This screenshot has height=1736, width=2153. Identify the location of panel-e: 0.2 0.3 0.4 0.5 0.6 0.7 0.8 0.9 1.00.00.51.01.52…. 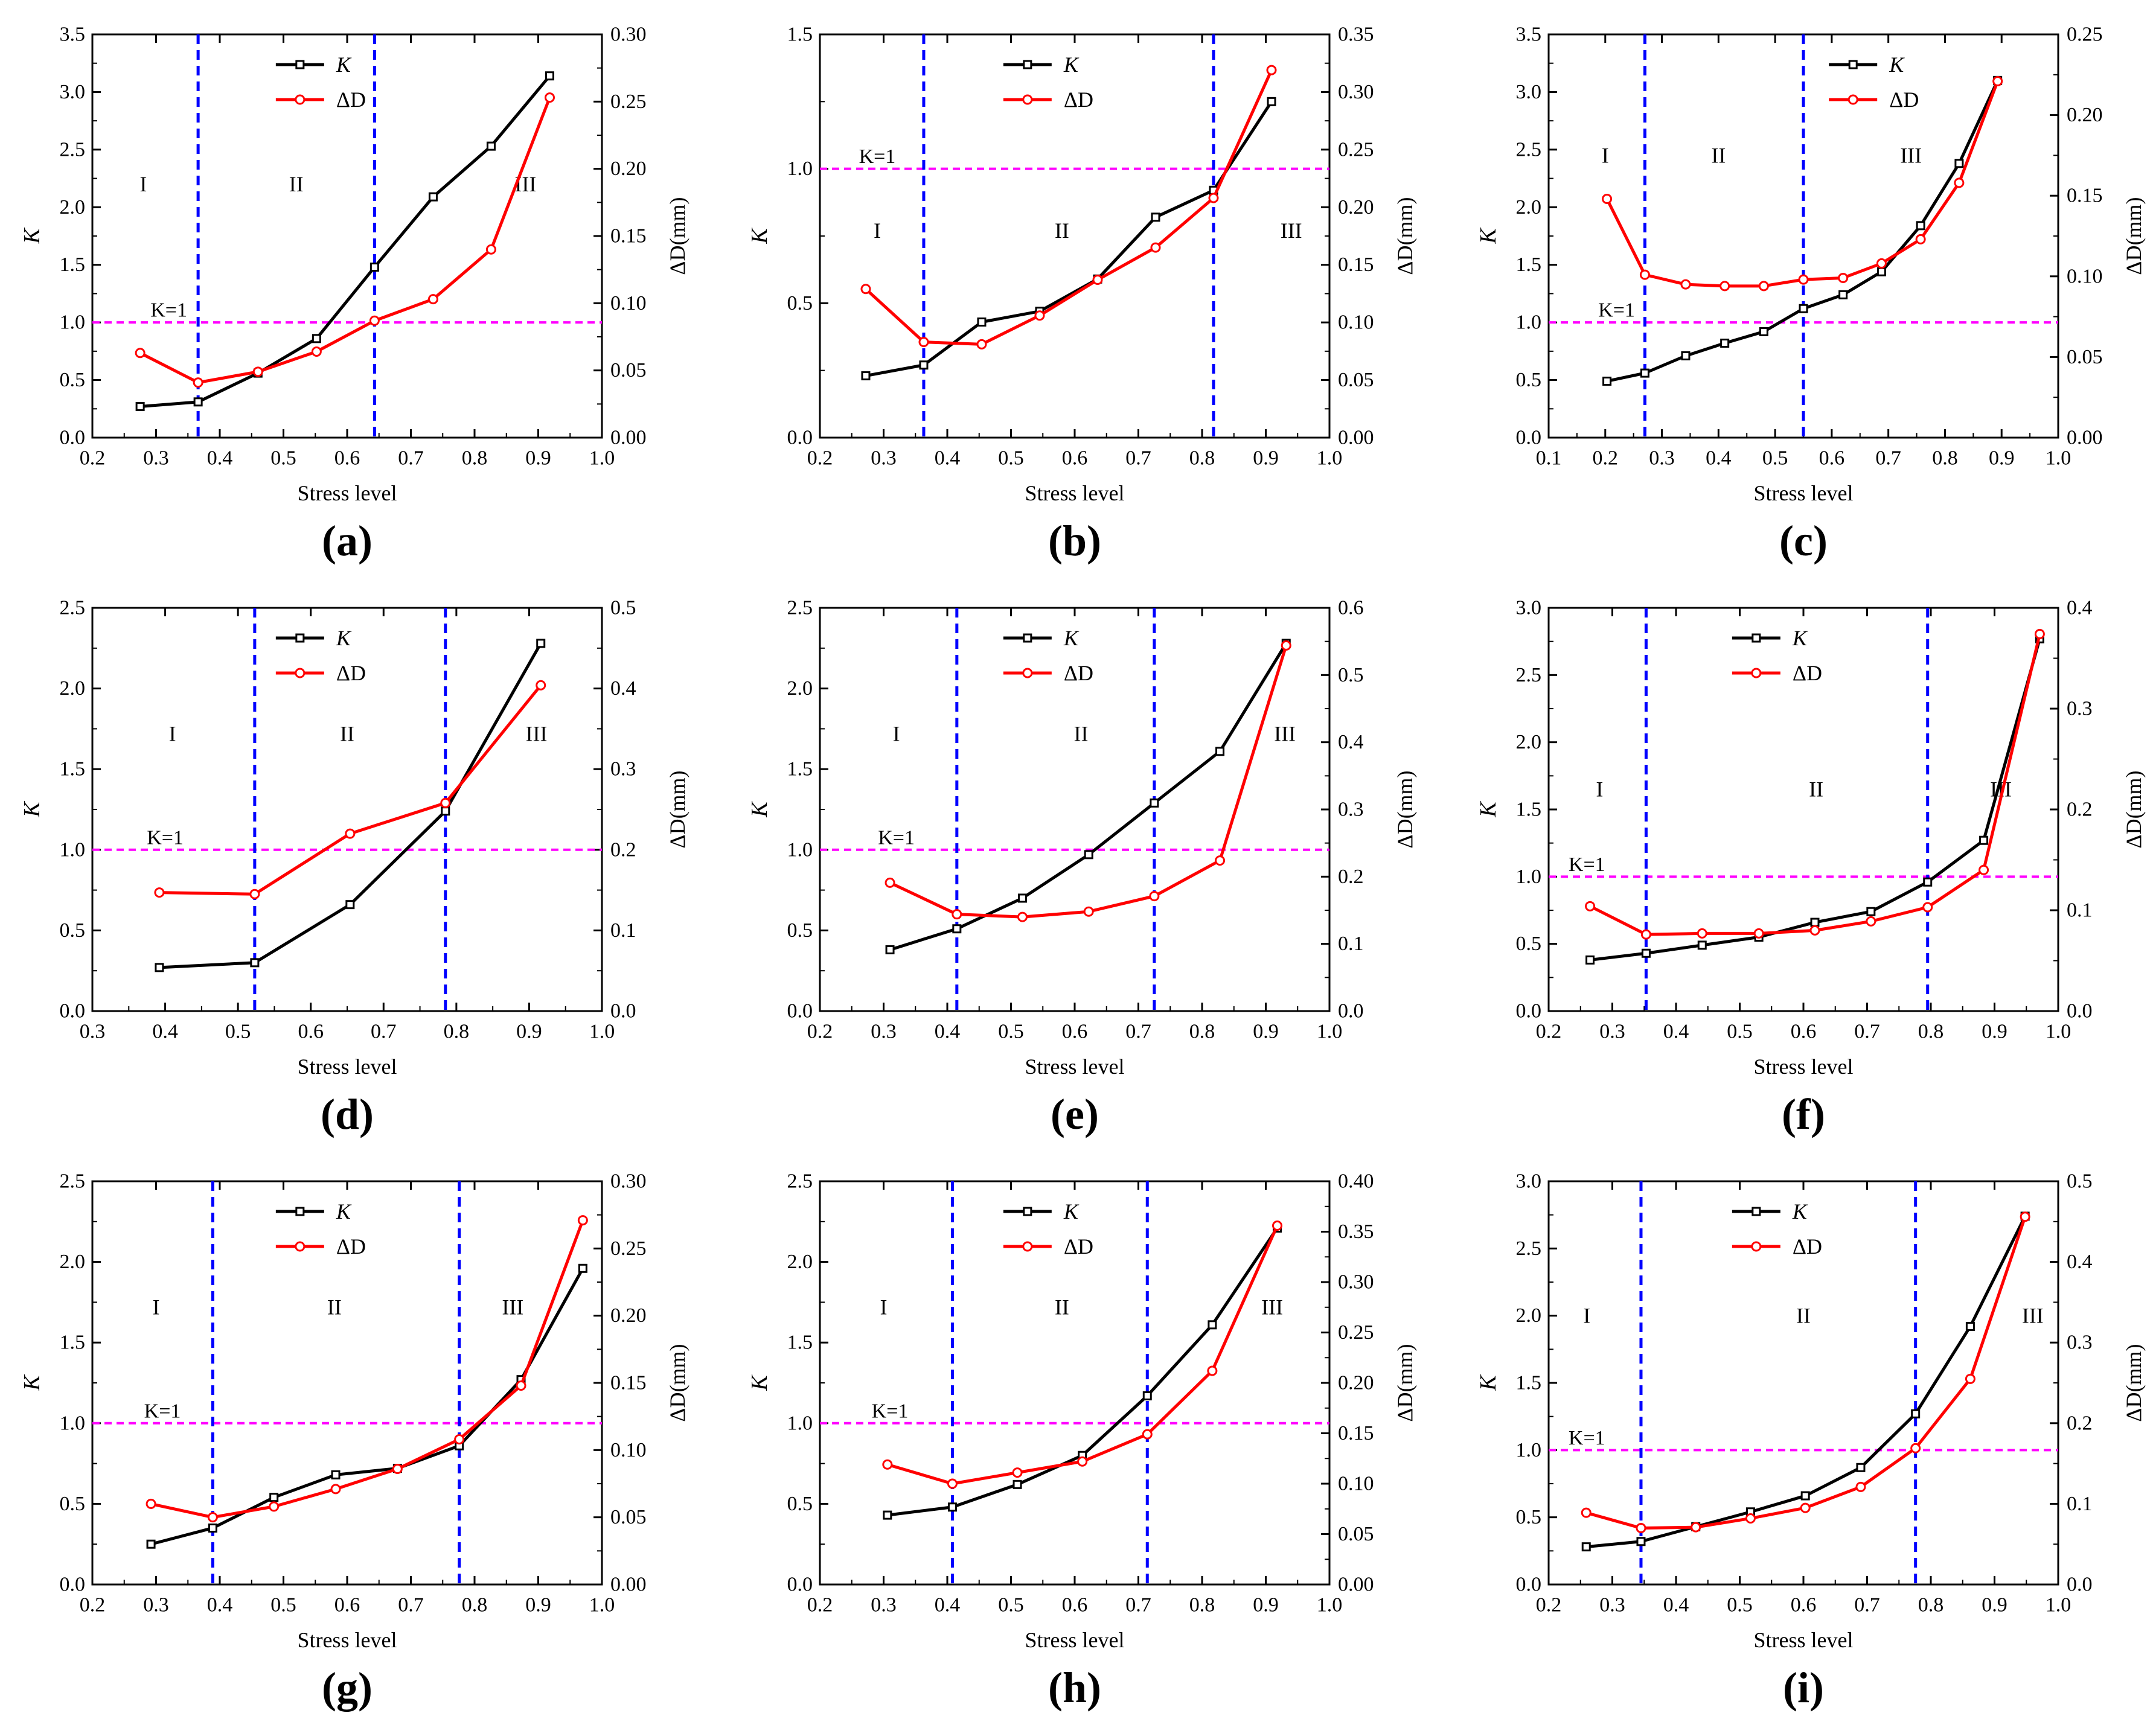
(1082, 838).